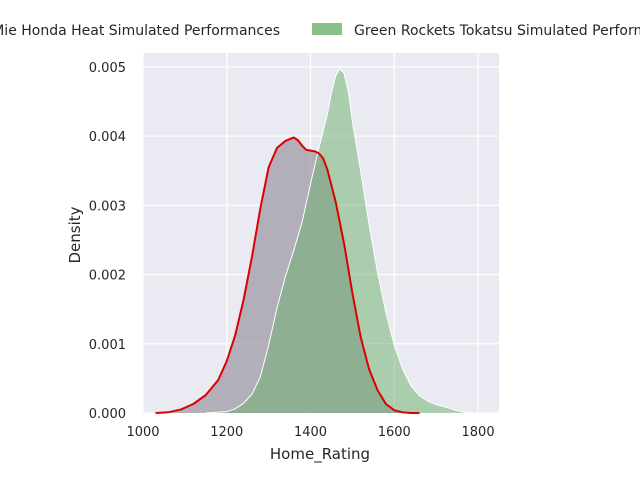 The height and width of the screenshot is (480, 640). Describe the element at coordinates (320, 454) in the screenshot. I see `x-axis-label: Home_Rating` at that location.